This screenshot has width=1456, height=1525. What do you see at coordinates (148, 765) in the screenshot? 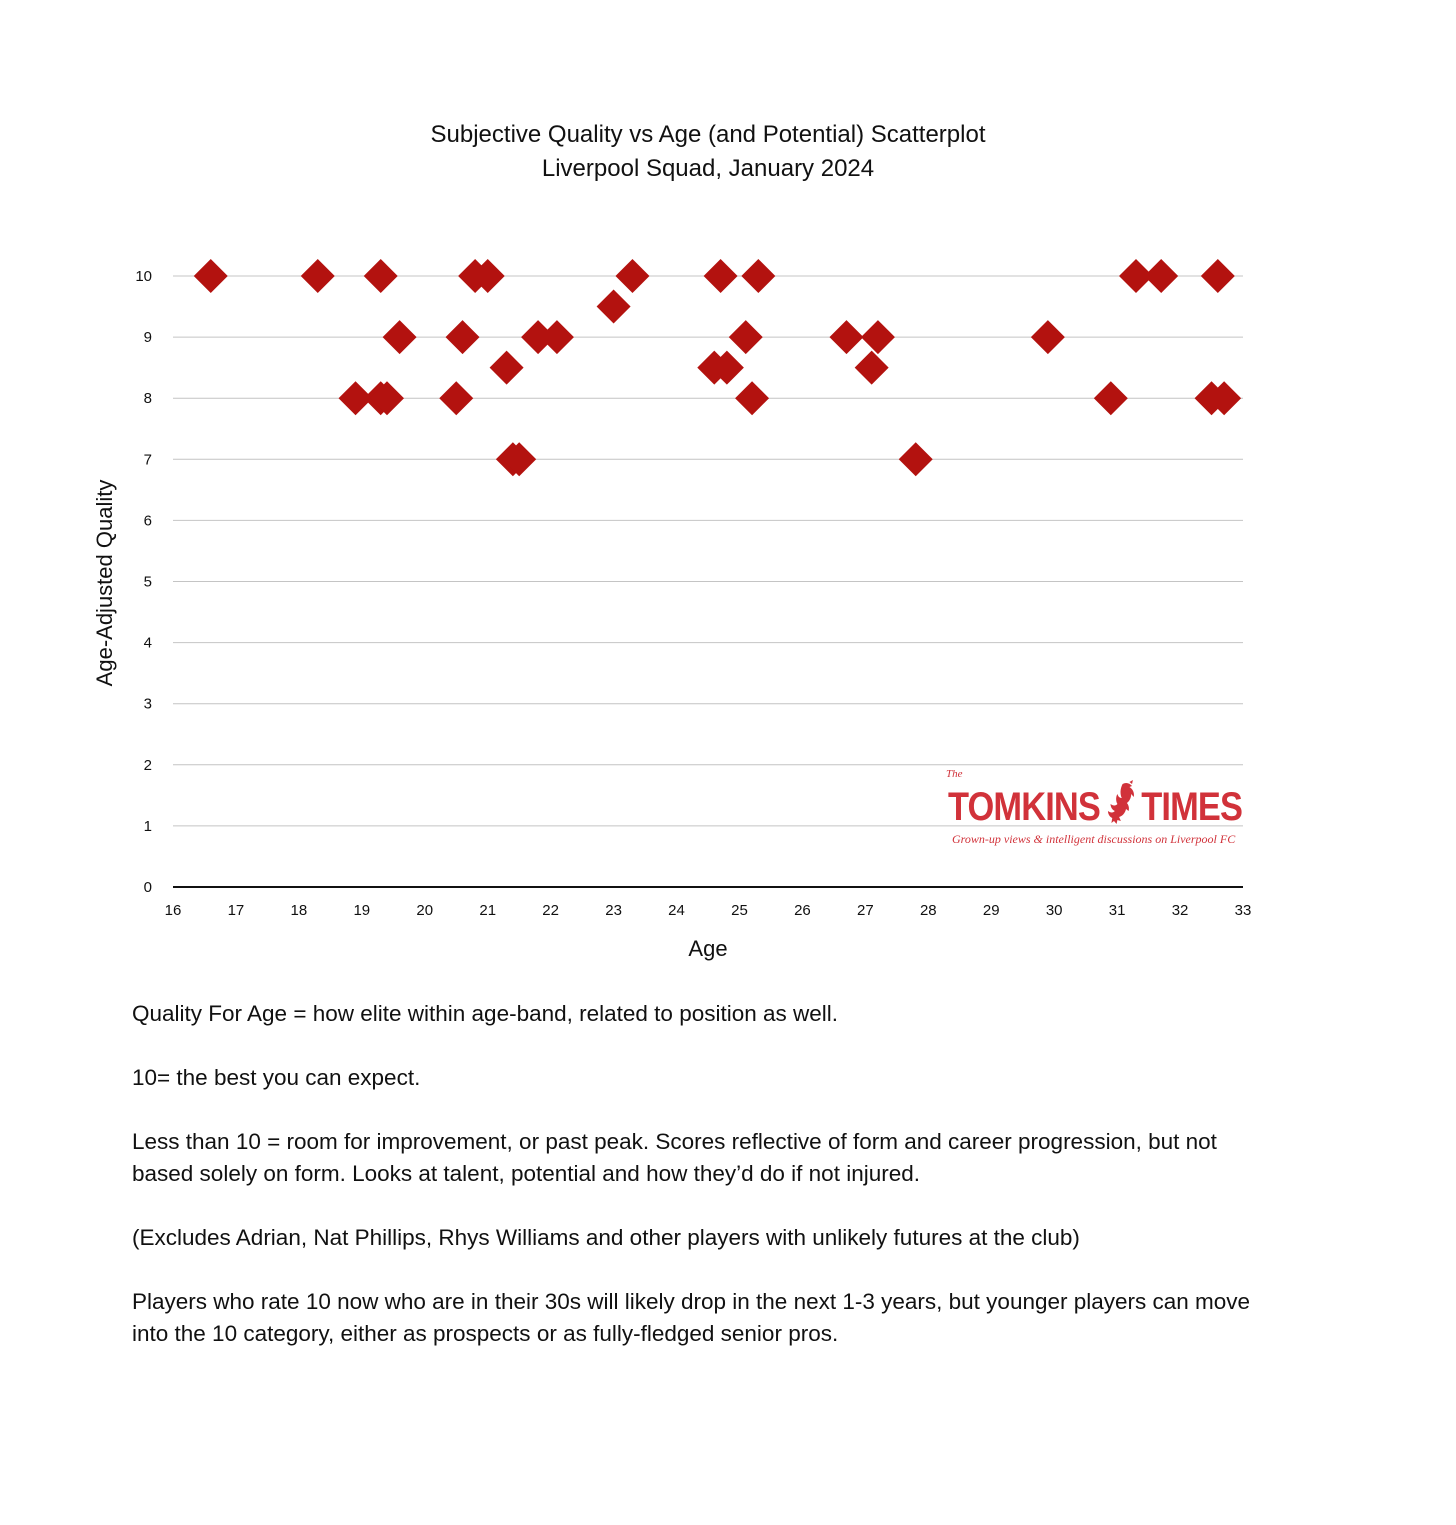
I see `y-tick-label: 2` at bounding box center [148, 765].